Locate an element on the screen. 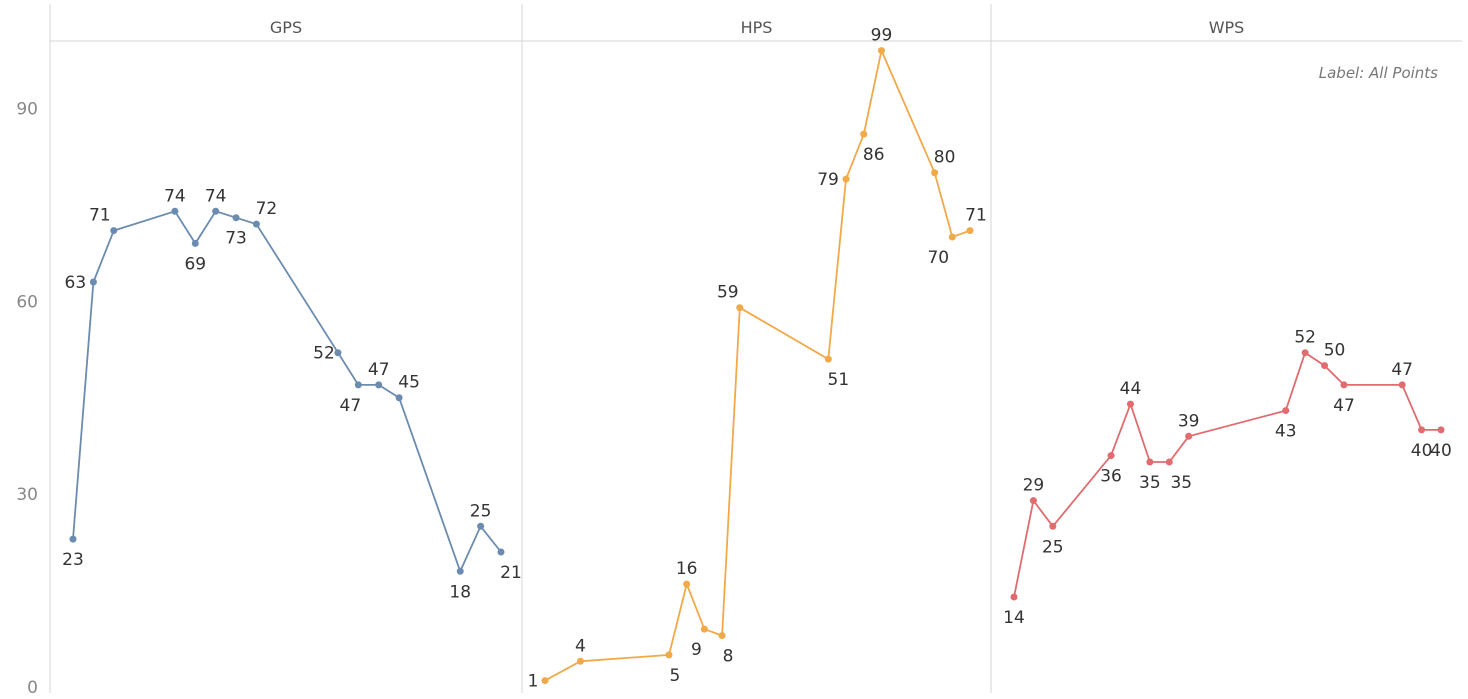 Image resolution: width=1468 pixels, height=699 pixels. data-label-hps: 71 is located at coordinates (976, 216).